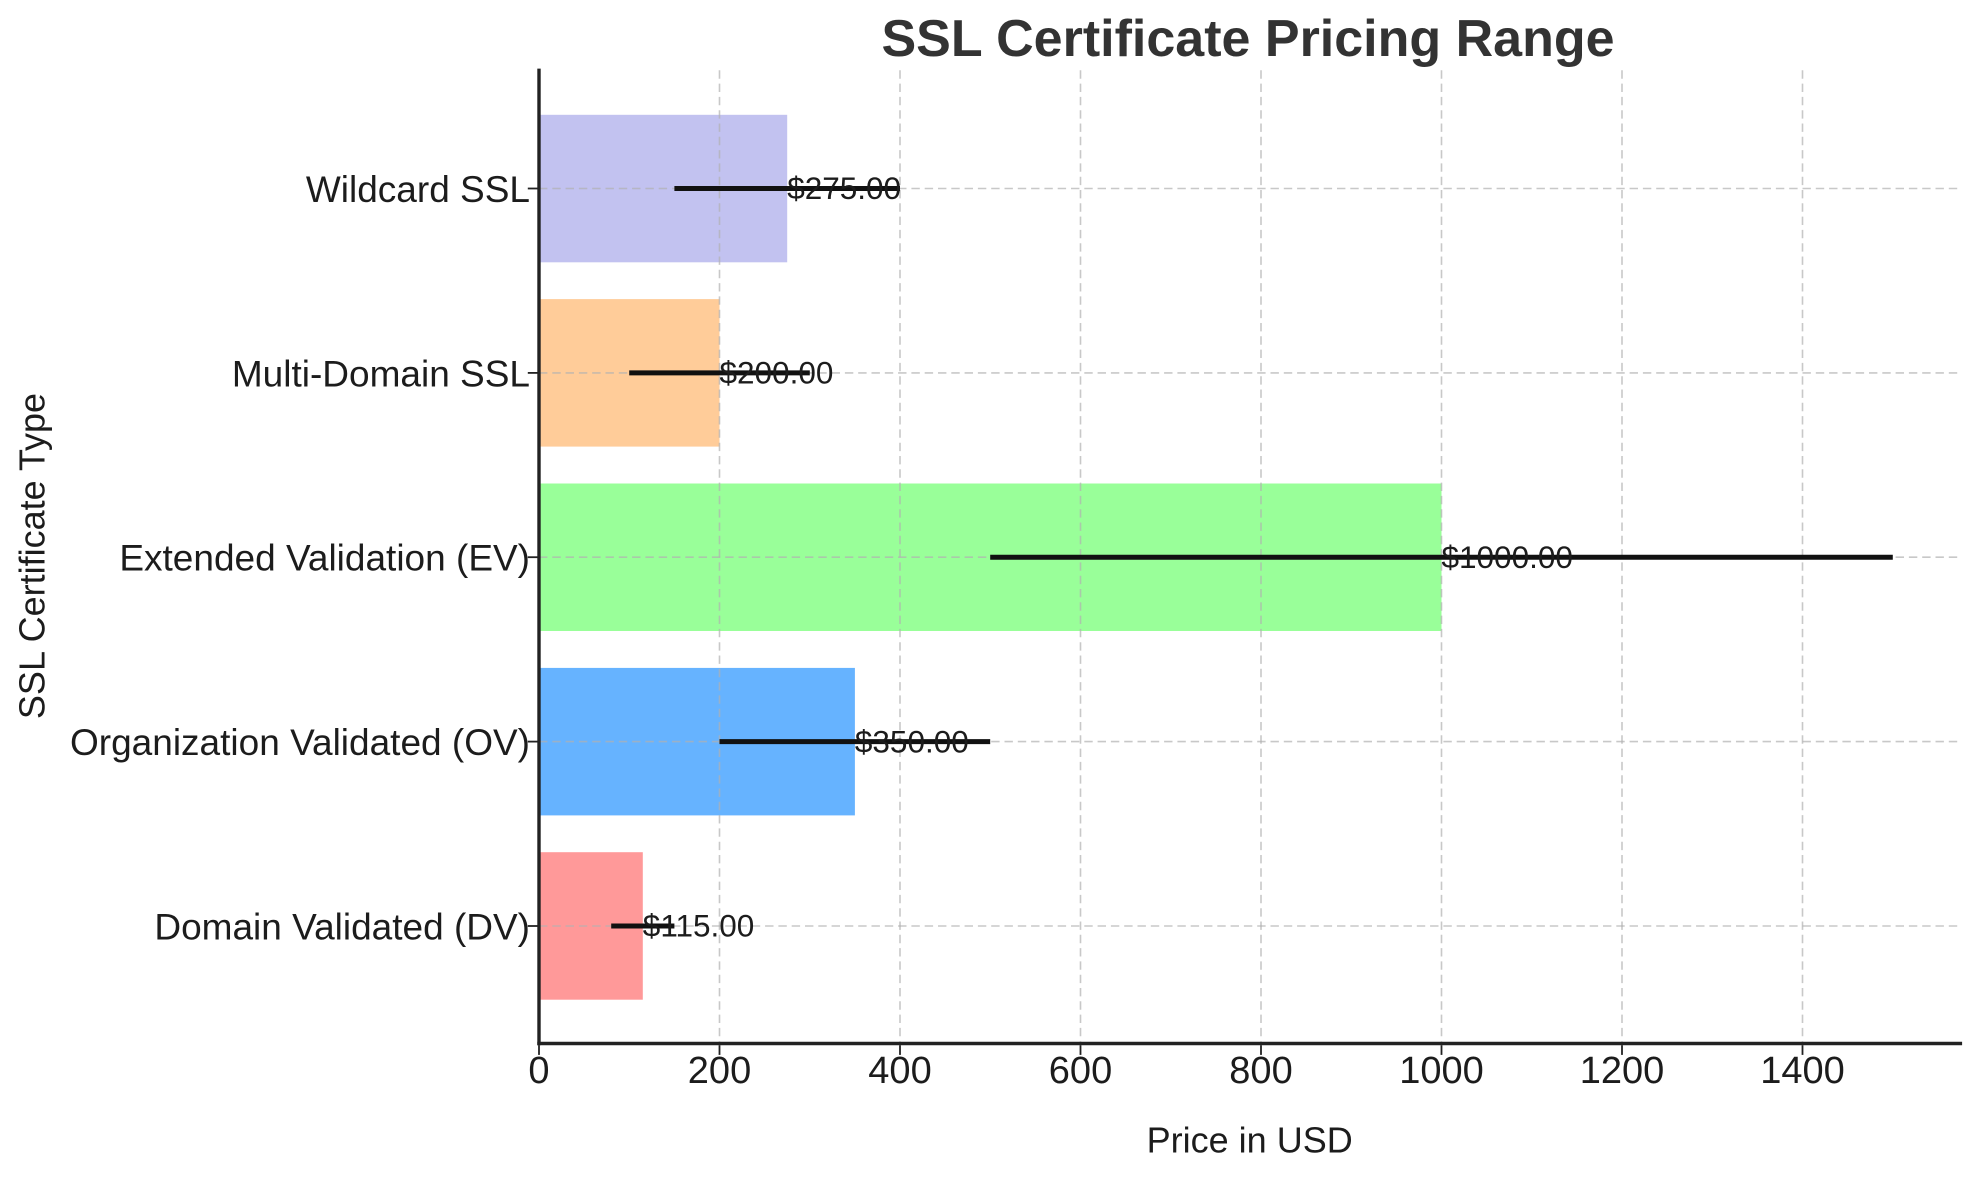 Image resolution: width=1979 pixels, height=1180 pixels. I want to click on svg-text: $200.00, so click(777, 373).